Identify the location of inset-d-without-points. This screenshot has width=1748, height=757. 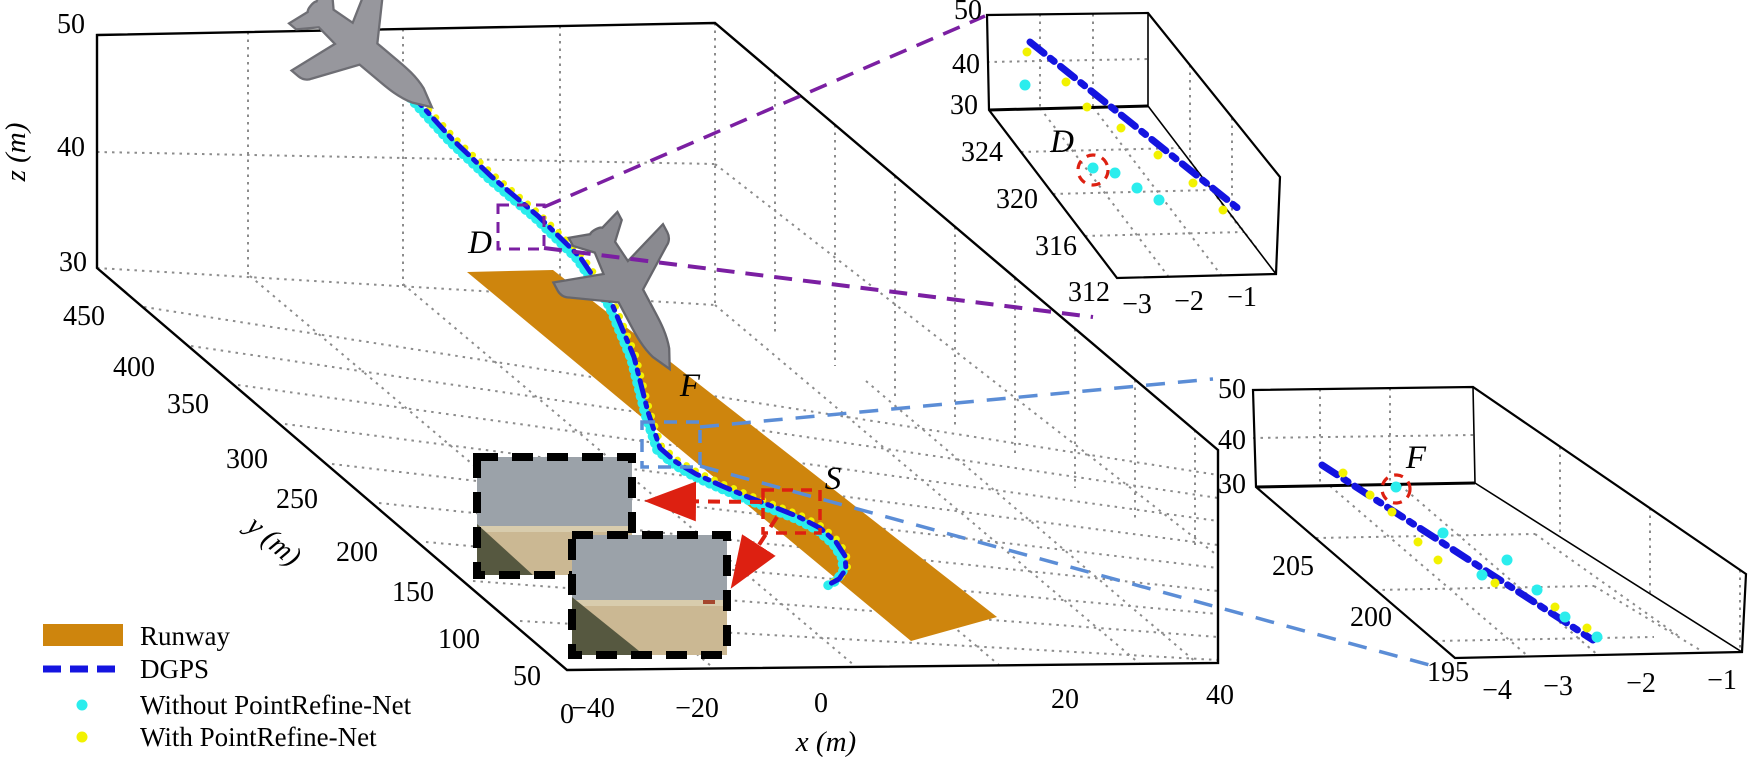
(1092, 142).